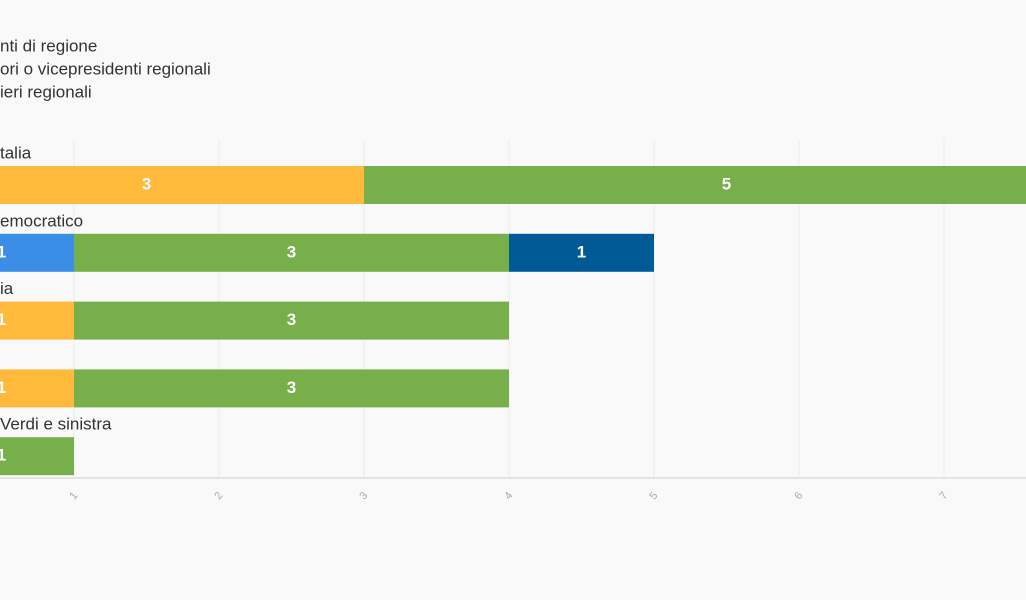 The width and height of the screenshot is (1026, 600). What do you see at coordinates (508, 496) in the screenshot?
I see `x-tick-label: 4` at bounding box center [508, 496].